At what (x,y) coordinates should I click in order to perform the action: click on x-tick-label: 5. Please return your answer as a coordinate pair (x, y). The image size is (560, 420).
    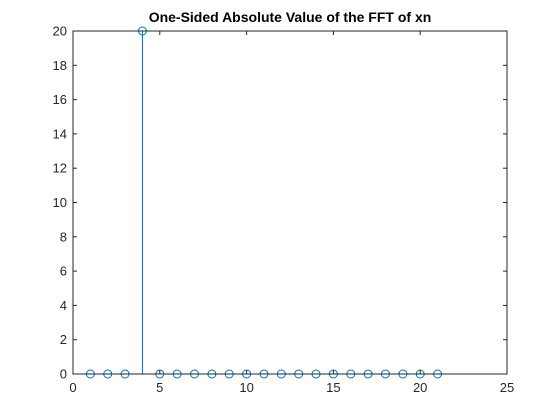
    Looking at the image, I should click on (159, 387).